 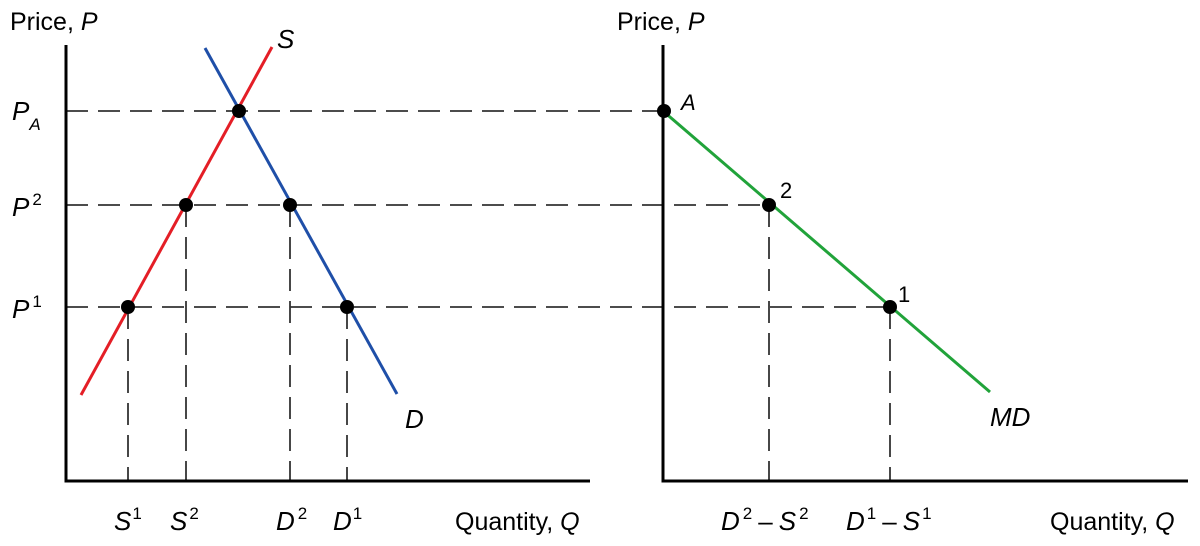 What do you see at coordinates (661, 22) in the screenshot?
I see `right-y-axis-title: Price, P` at bounding box center [661, 22].